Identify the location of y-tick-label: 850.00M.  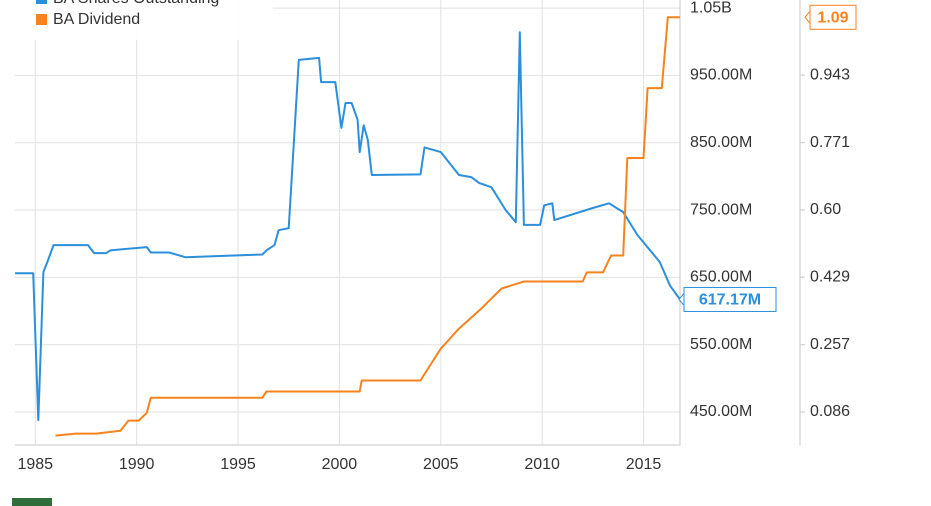
(721, 142).